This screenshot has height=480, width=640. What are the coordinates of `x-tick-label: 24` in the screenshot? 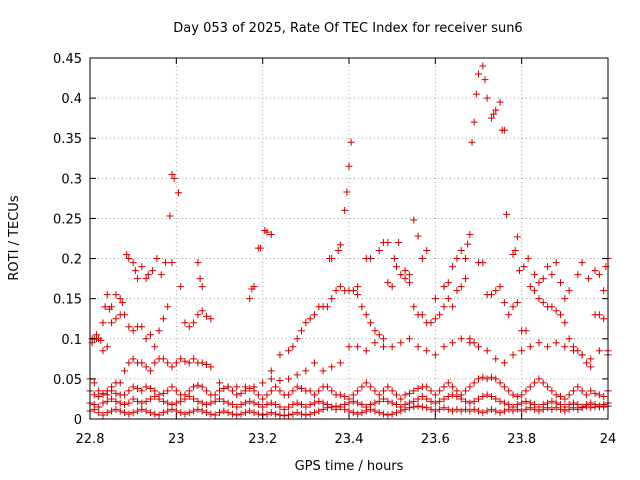 It's located at (608, 439).